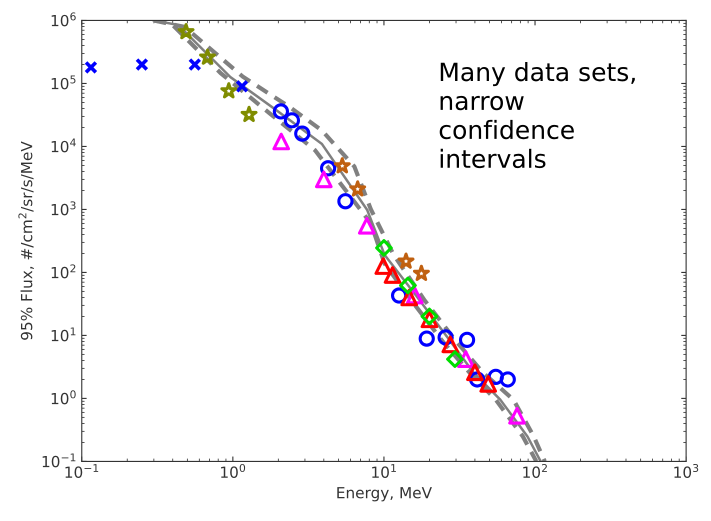 The width and height of the screenshot is (711, 521). What do you see at coordinates (64, 145) in the screenshot?
I see `y-tick-label: 10$^{4}$` at bounding box center [64, 145].